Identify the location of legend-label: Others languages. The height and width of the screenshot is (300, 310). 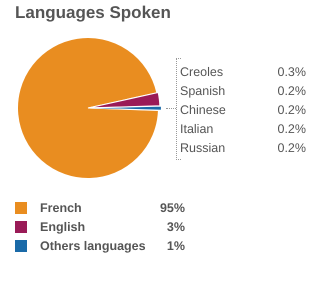
(93, 245).